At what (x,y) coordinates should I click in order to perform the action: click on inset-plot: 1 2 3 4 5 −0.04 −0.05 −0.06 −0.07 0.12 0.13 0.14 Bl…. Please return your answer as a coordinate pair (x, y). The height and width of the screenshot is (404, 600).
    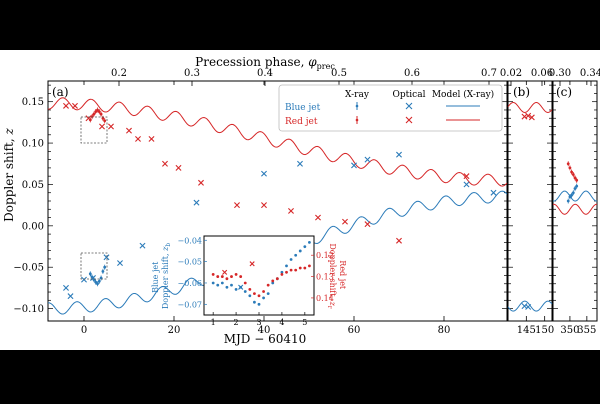
    Looking at the image, I should click on (249, 281).